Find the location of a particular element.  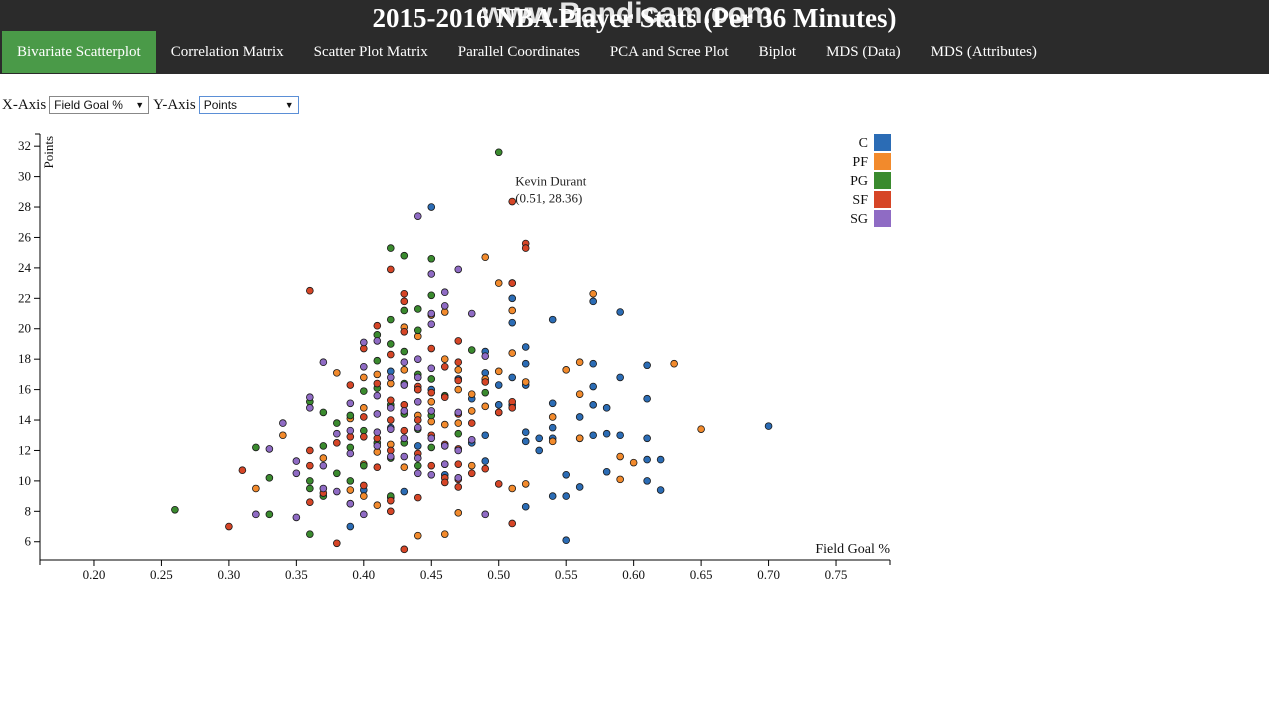

tab-mds-attributes: MDS (Attributes) is located at coordinates (983, 52).